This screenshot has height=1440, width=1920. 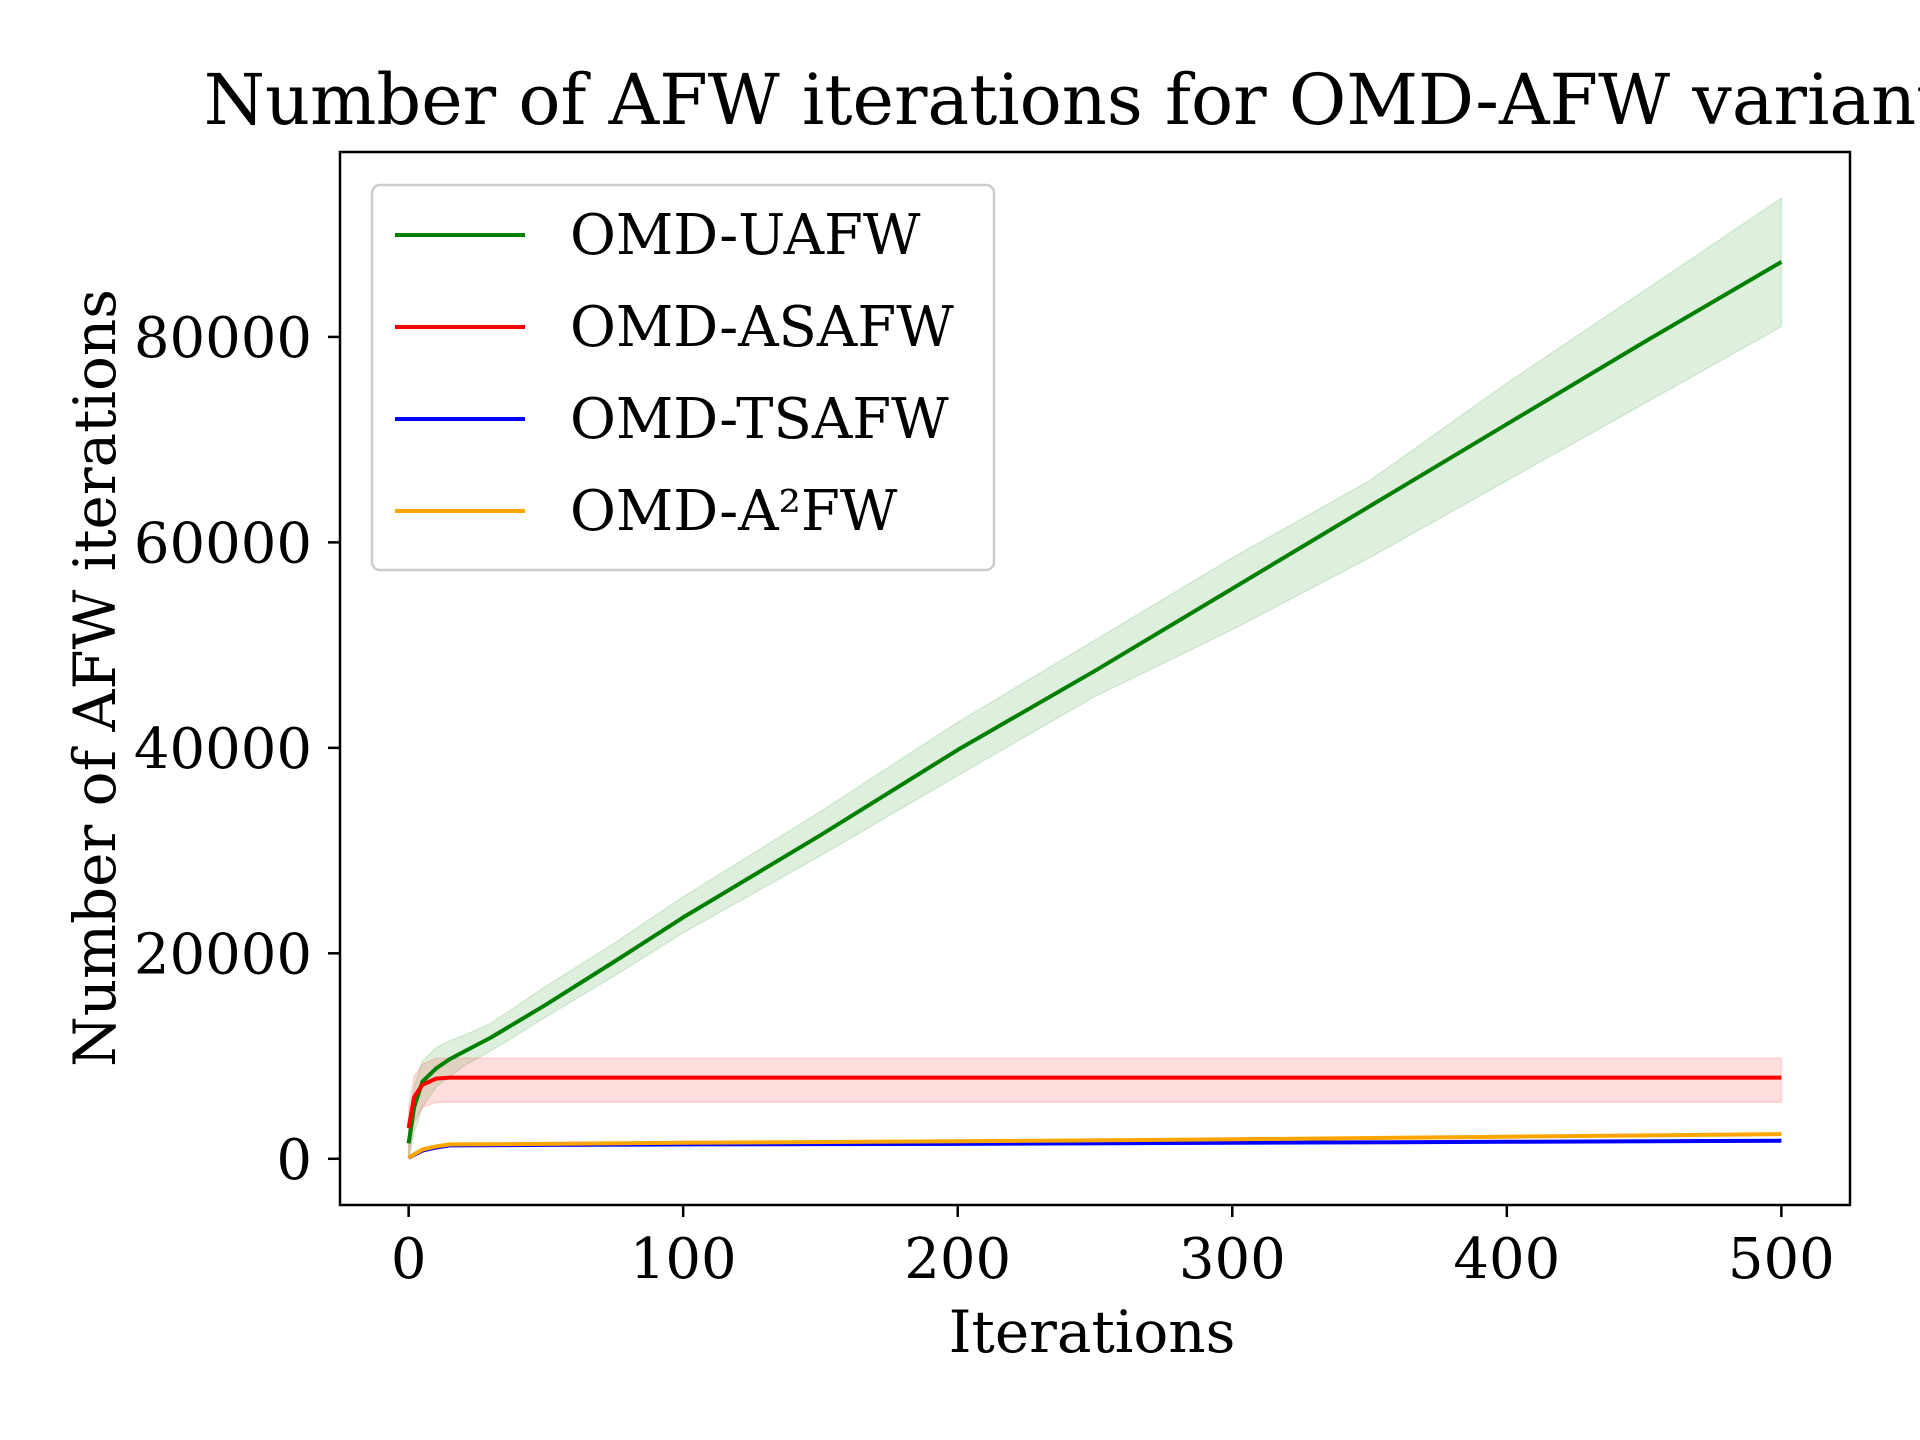 What do you see at coordinates (759, 419) in the screenshot?
I see `legend-label-omd-tsafw: OMD-TSAFW` at bounding box center [759, 419].